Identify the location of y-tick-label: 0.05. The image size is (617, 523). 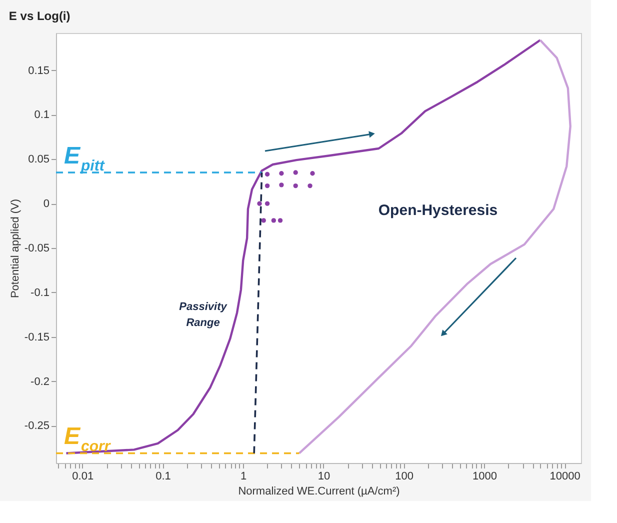
(39, 160).